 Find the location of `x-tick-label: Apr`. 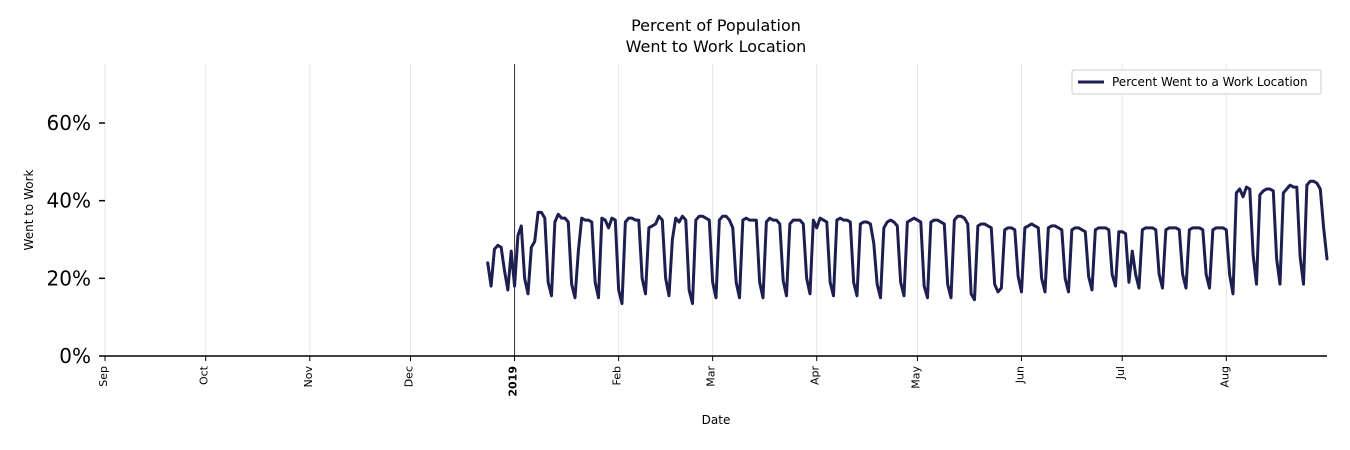

x-tick-label: Apr is located at coordinates (815, 376).